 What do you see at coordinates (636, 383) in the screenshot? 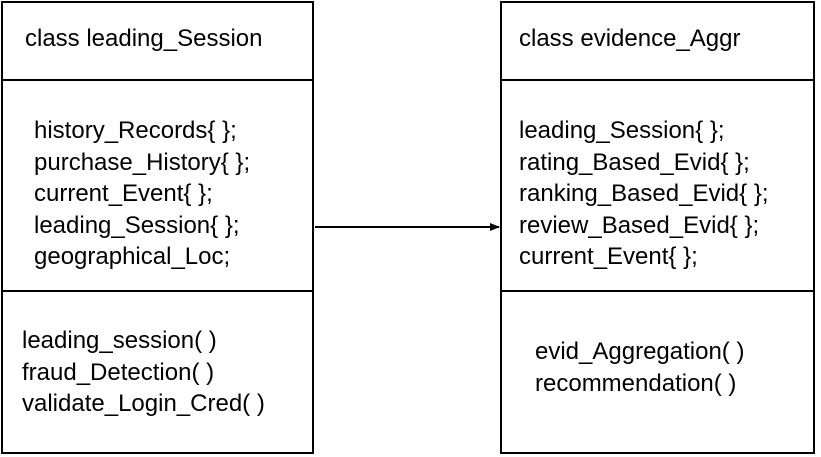
I see `method-item: recommendation( )` at bounding box center [636, 383].